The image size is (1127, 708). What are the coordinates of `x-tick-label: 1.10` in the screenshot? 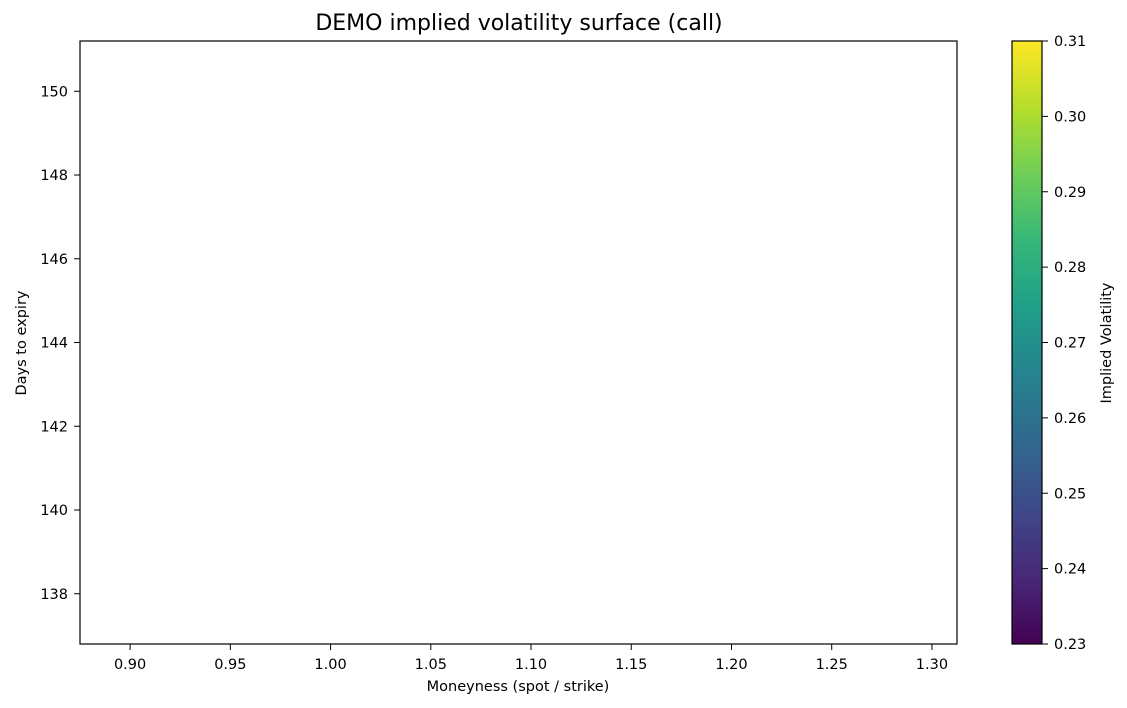 It's located at (531, 665).